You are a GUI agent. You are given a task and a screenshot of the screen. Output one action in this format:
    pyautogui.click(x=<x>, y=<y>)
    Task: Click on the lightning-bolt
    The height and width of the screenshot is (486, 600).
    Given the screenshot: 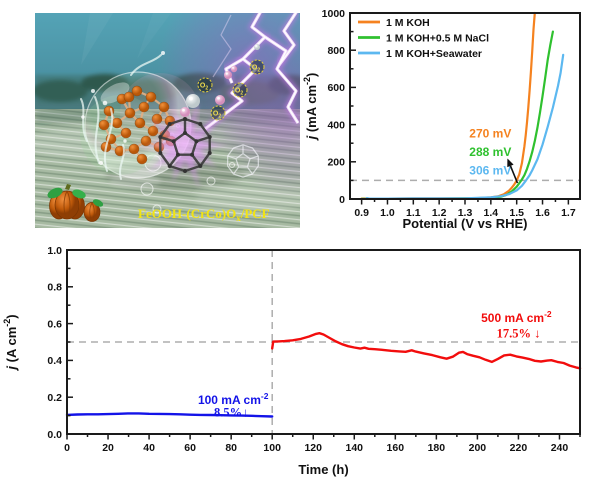 What is the action you would take?
    pyautogui.click(x=251, y=72)
    